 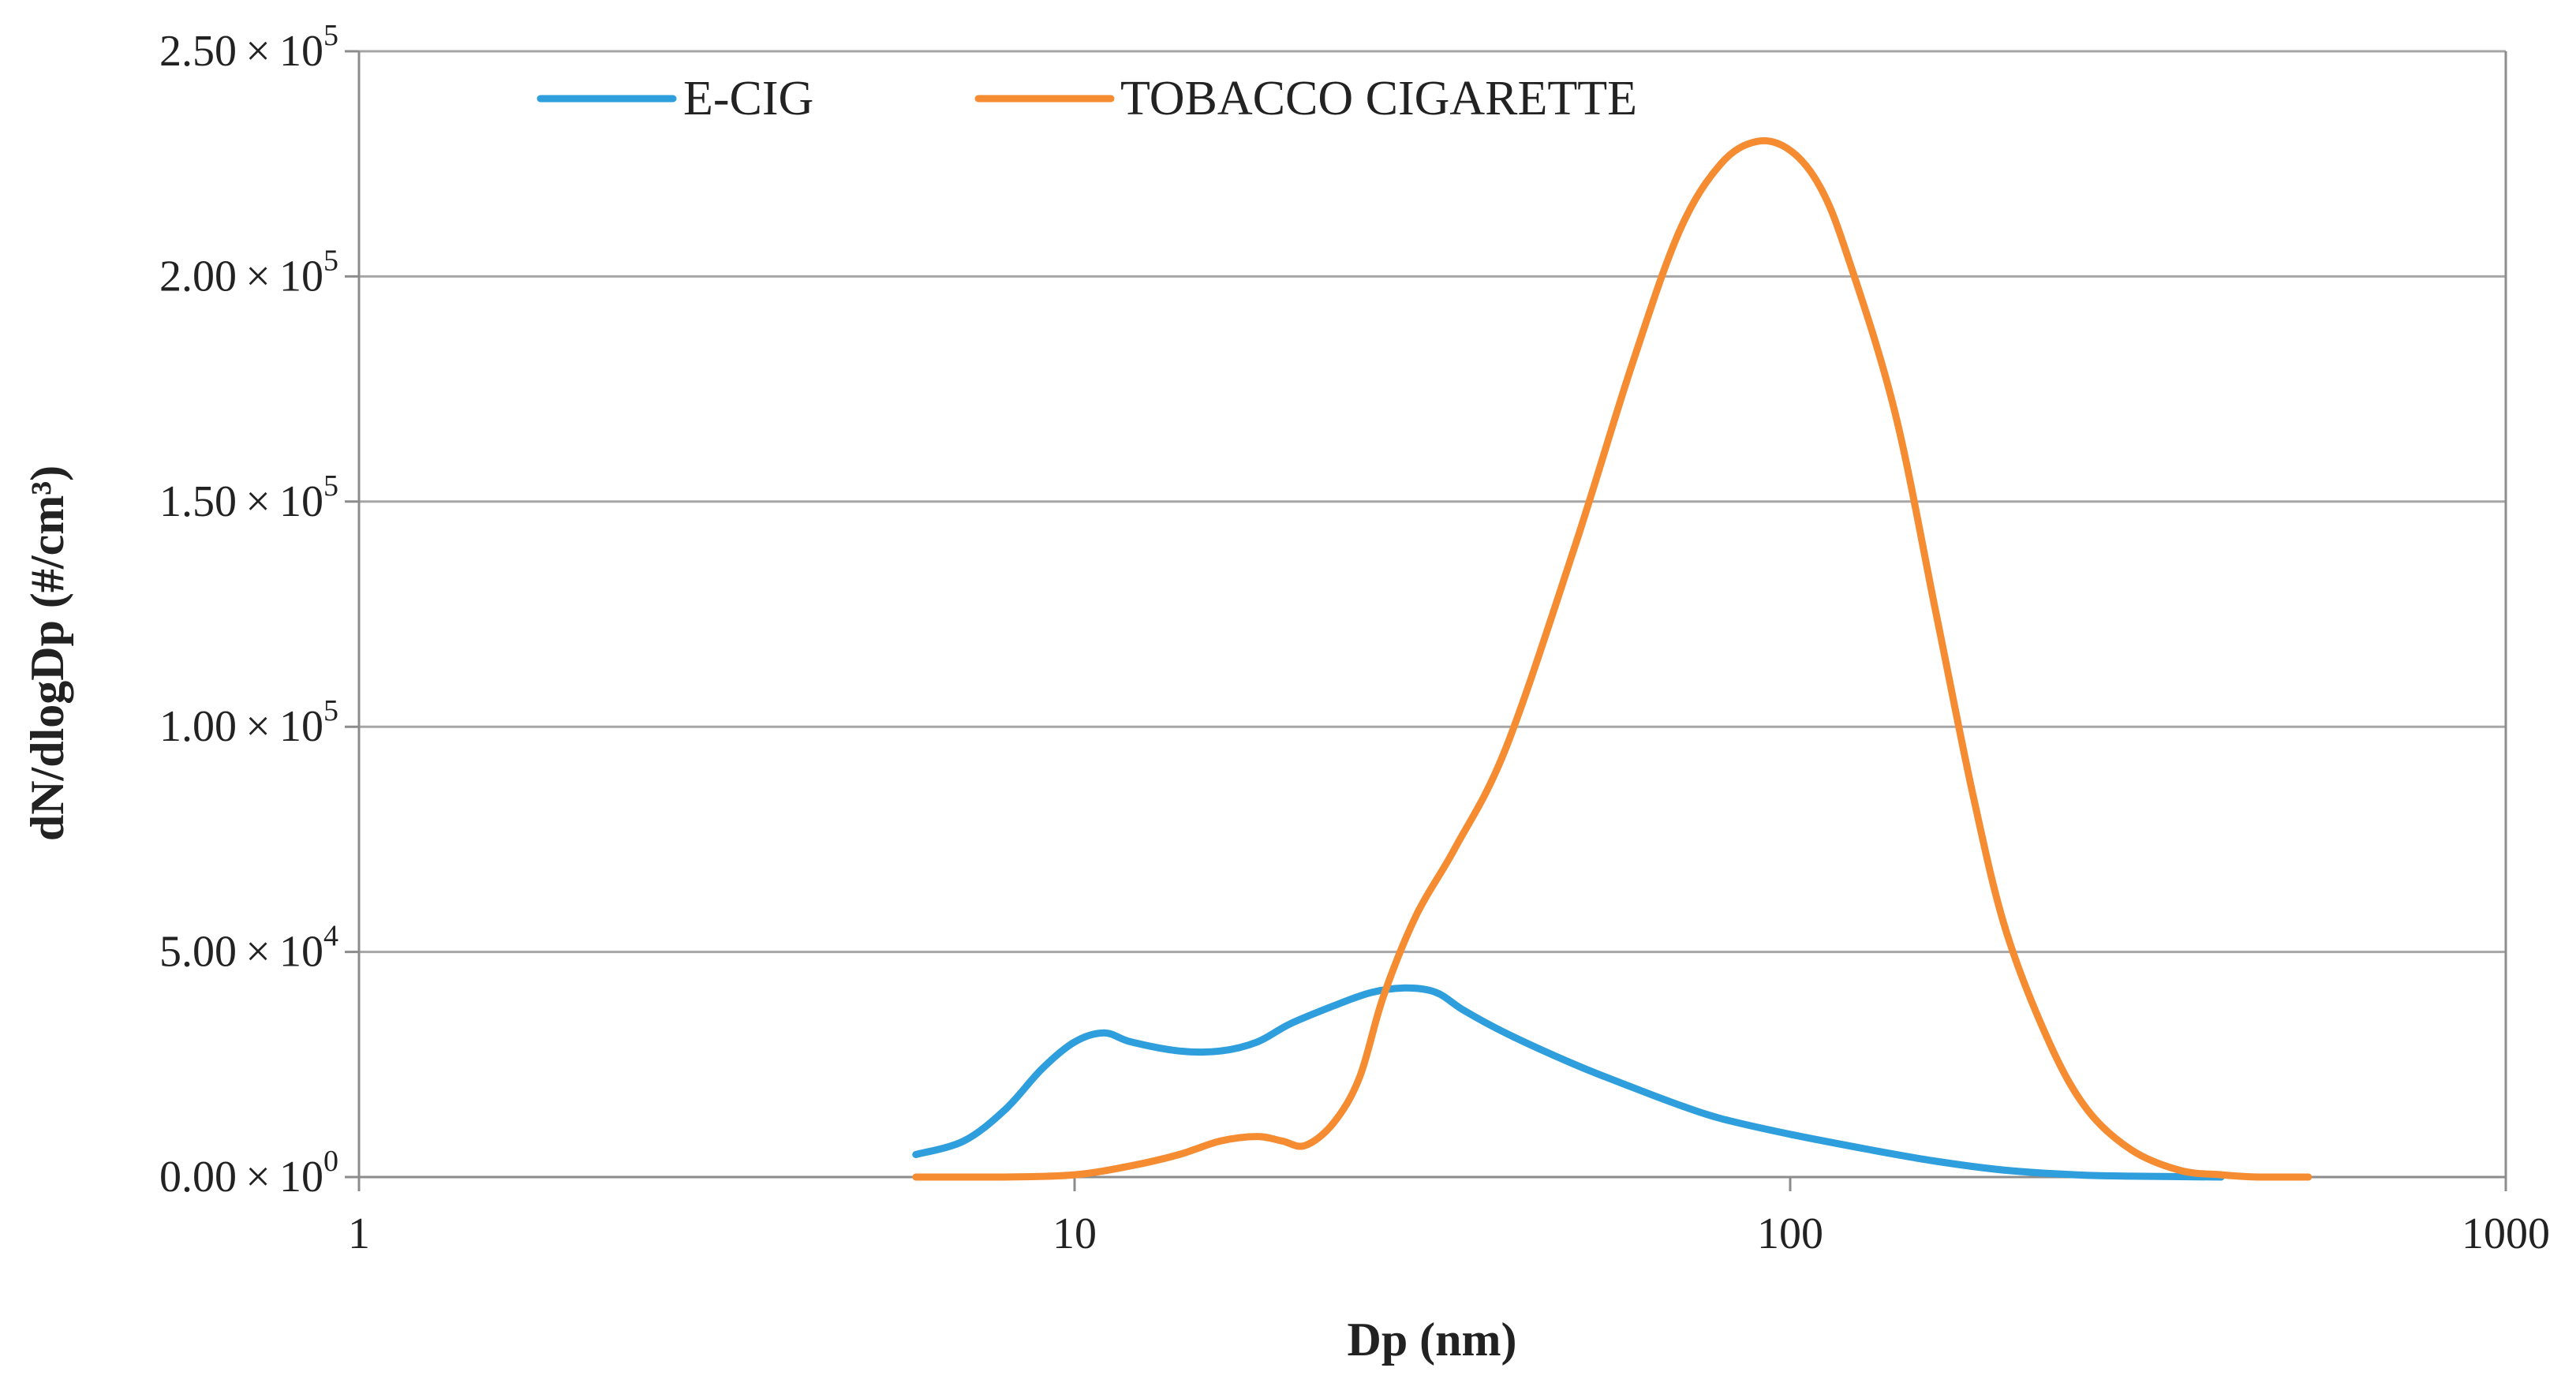 I want to click on y-tick-label: 1.50 × 10⁵, so click(x=249, y=497).